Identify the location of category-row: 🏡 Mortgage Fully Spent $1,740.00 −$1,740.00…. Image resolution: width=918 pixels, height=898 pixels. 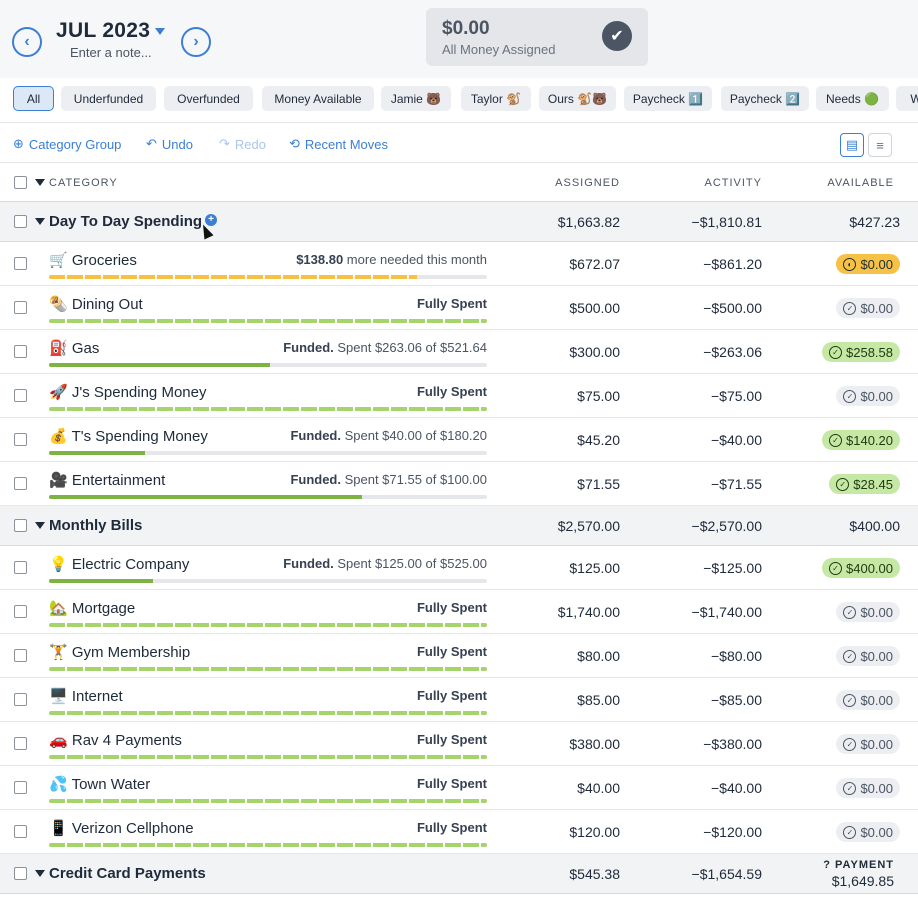
(459, 612).